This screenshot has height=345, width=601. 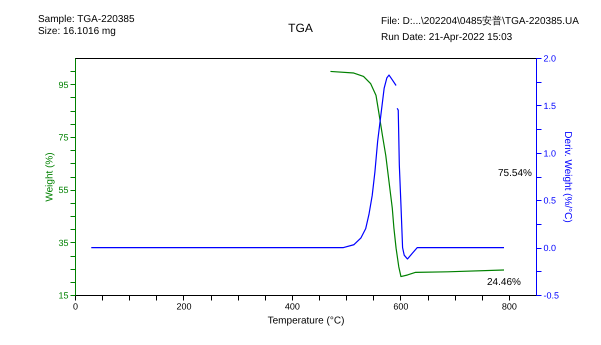 I want to click on y2-tick-label: 2.0, so click(x=550, y=59).